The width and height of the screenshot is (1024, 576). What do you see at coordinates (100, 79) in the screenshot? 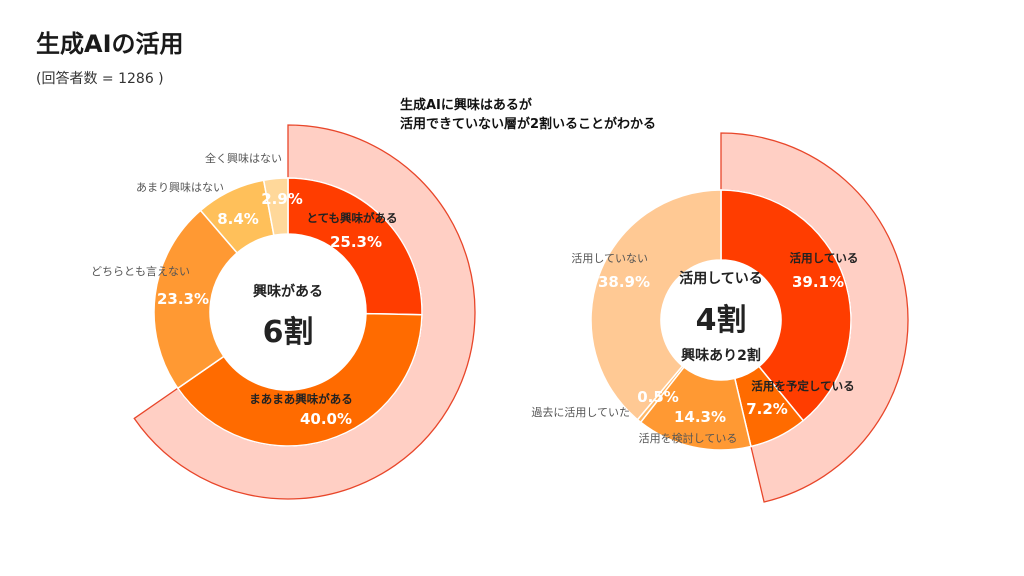
I see `respondent-count: (回答者数 = 1286 )` at bounding box center [100, 79].